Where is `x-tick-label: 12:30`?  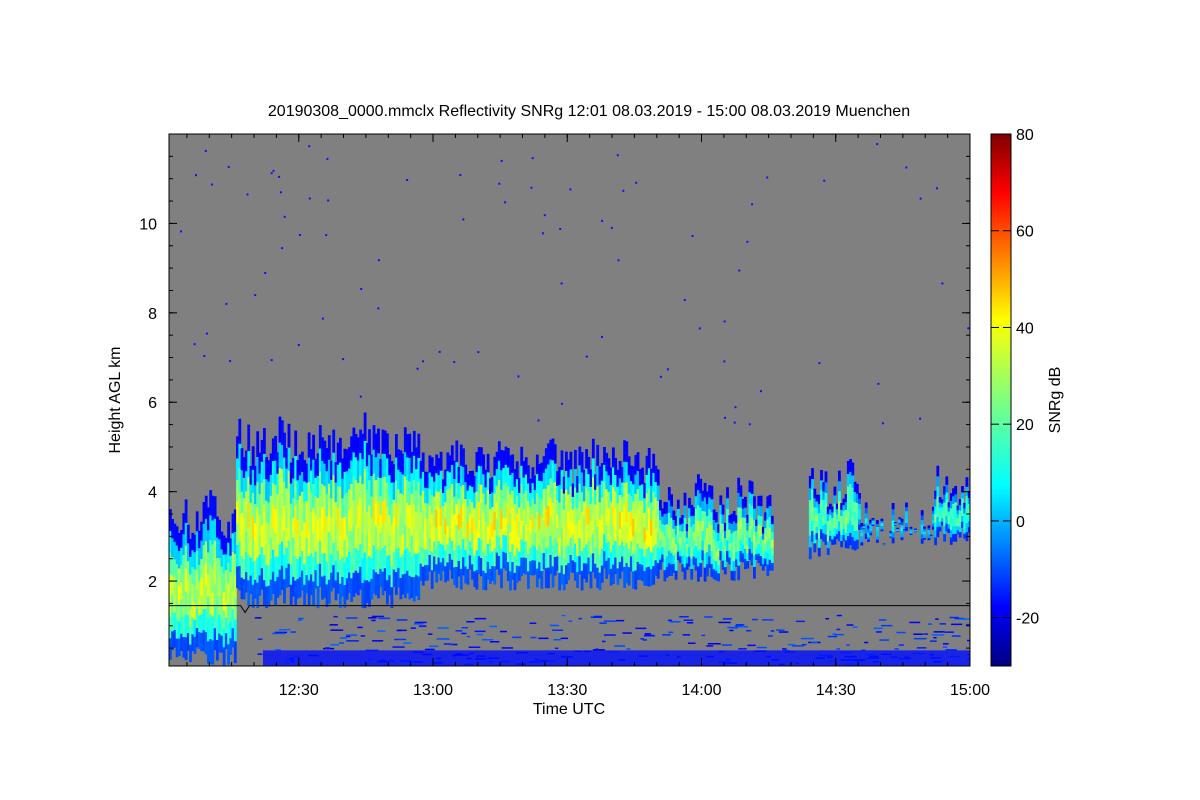 x-tick-label: 12:30 is located at coordinates (299, 690).